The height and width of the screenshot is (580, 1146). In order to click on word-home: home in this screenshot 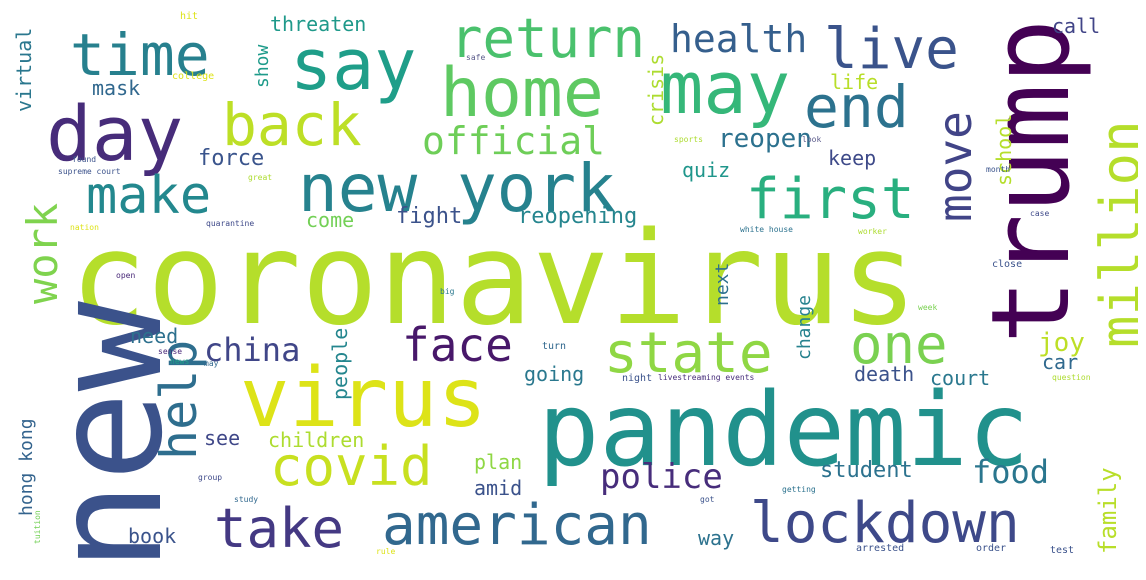, I will do `click(522, 93)`.